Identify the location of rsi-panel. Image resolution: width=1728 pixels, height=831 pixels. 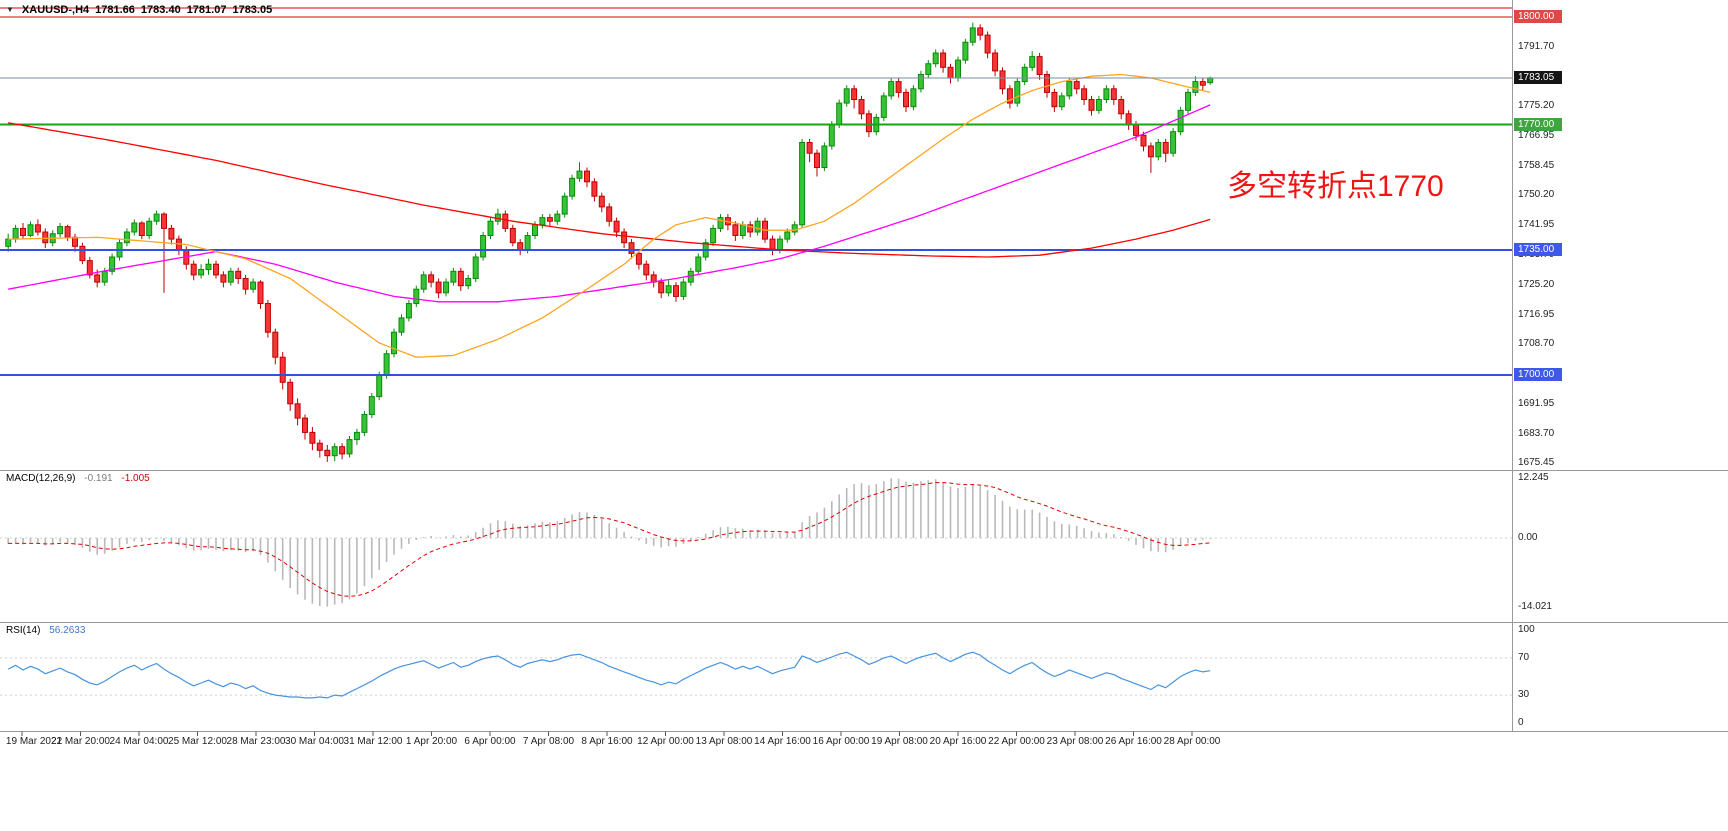
(756, 675).